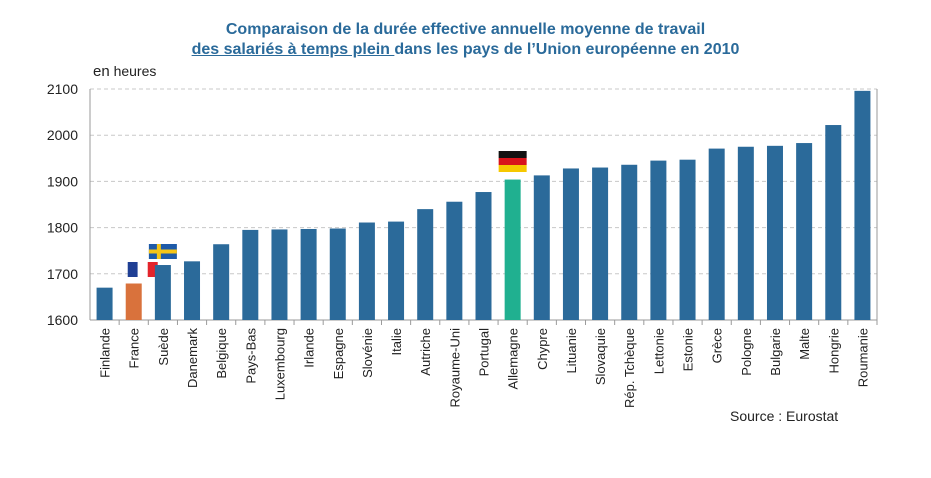 The width and height of the screenshot is (931, 478). I want to click on y-tick-label: 2100, so click(62, 89).